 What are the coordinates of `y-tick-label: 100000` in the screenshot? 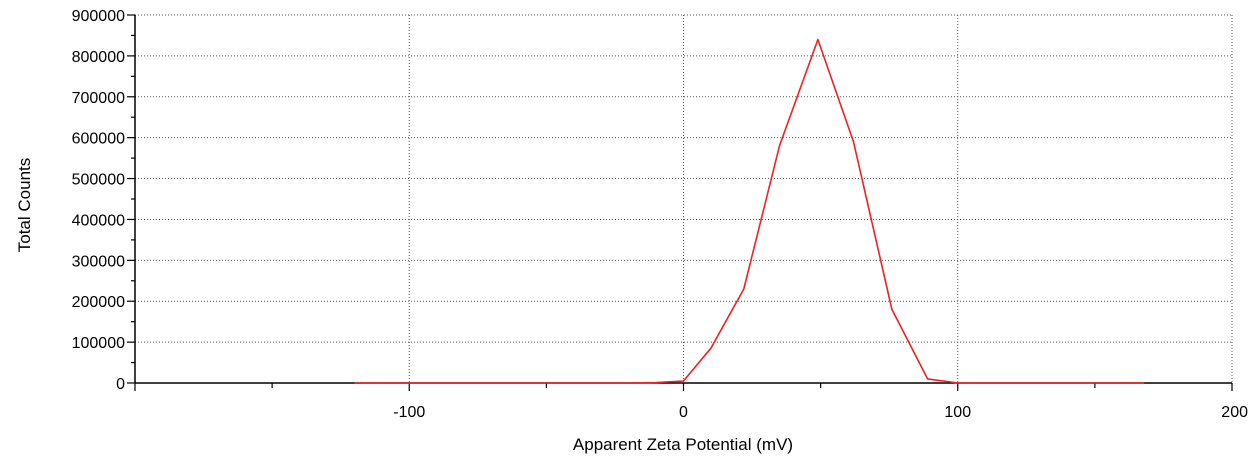 It's located at (98, 343).